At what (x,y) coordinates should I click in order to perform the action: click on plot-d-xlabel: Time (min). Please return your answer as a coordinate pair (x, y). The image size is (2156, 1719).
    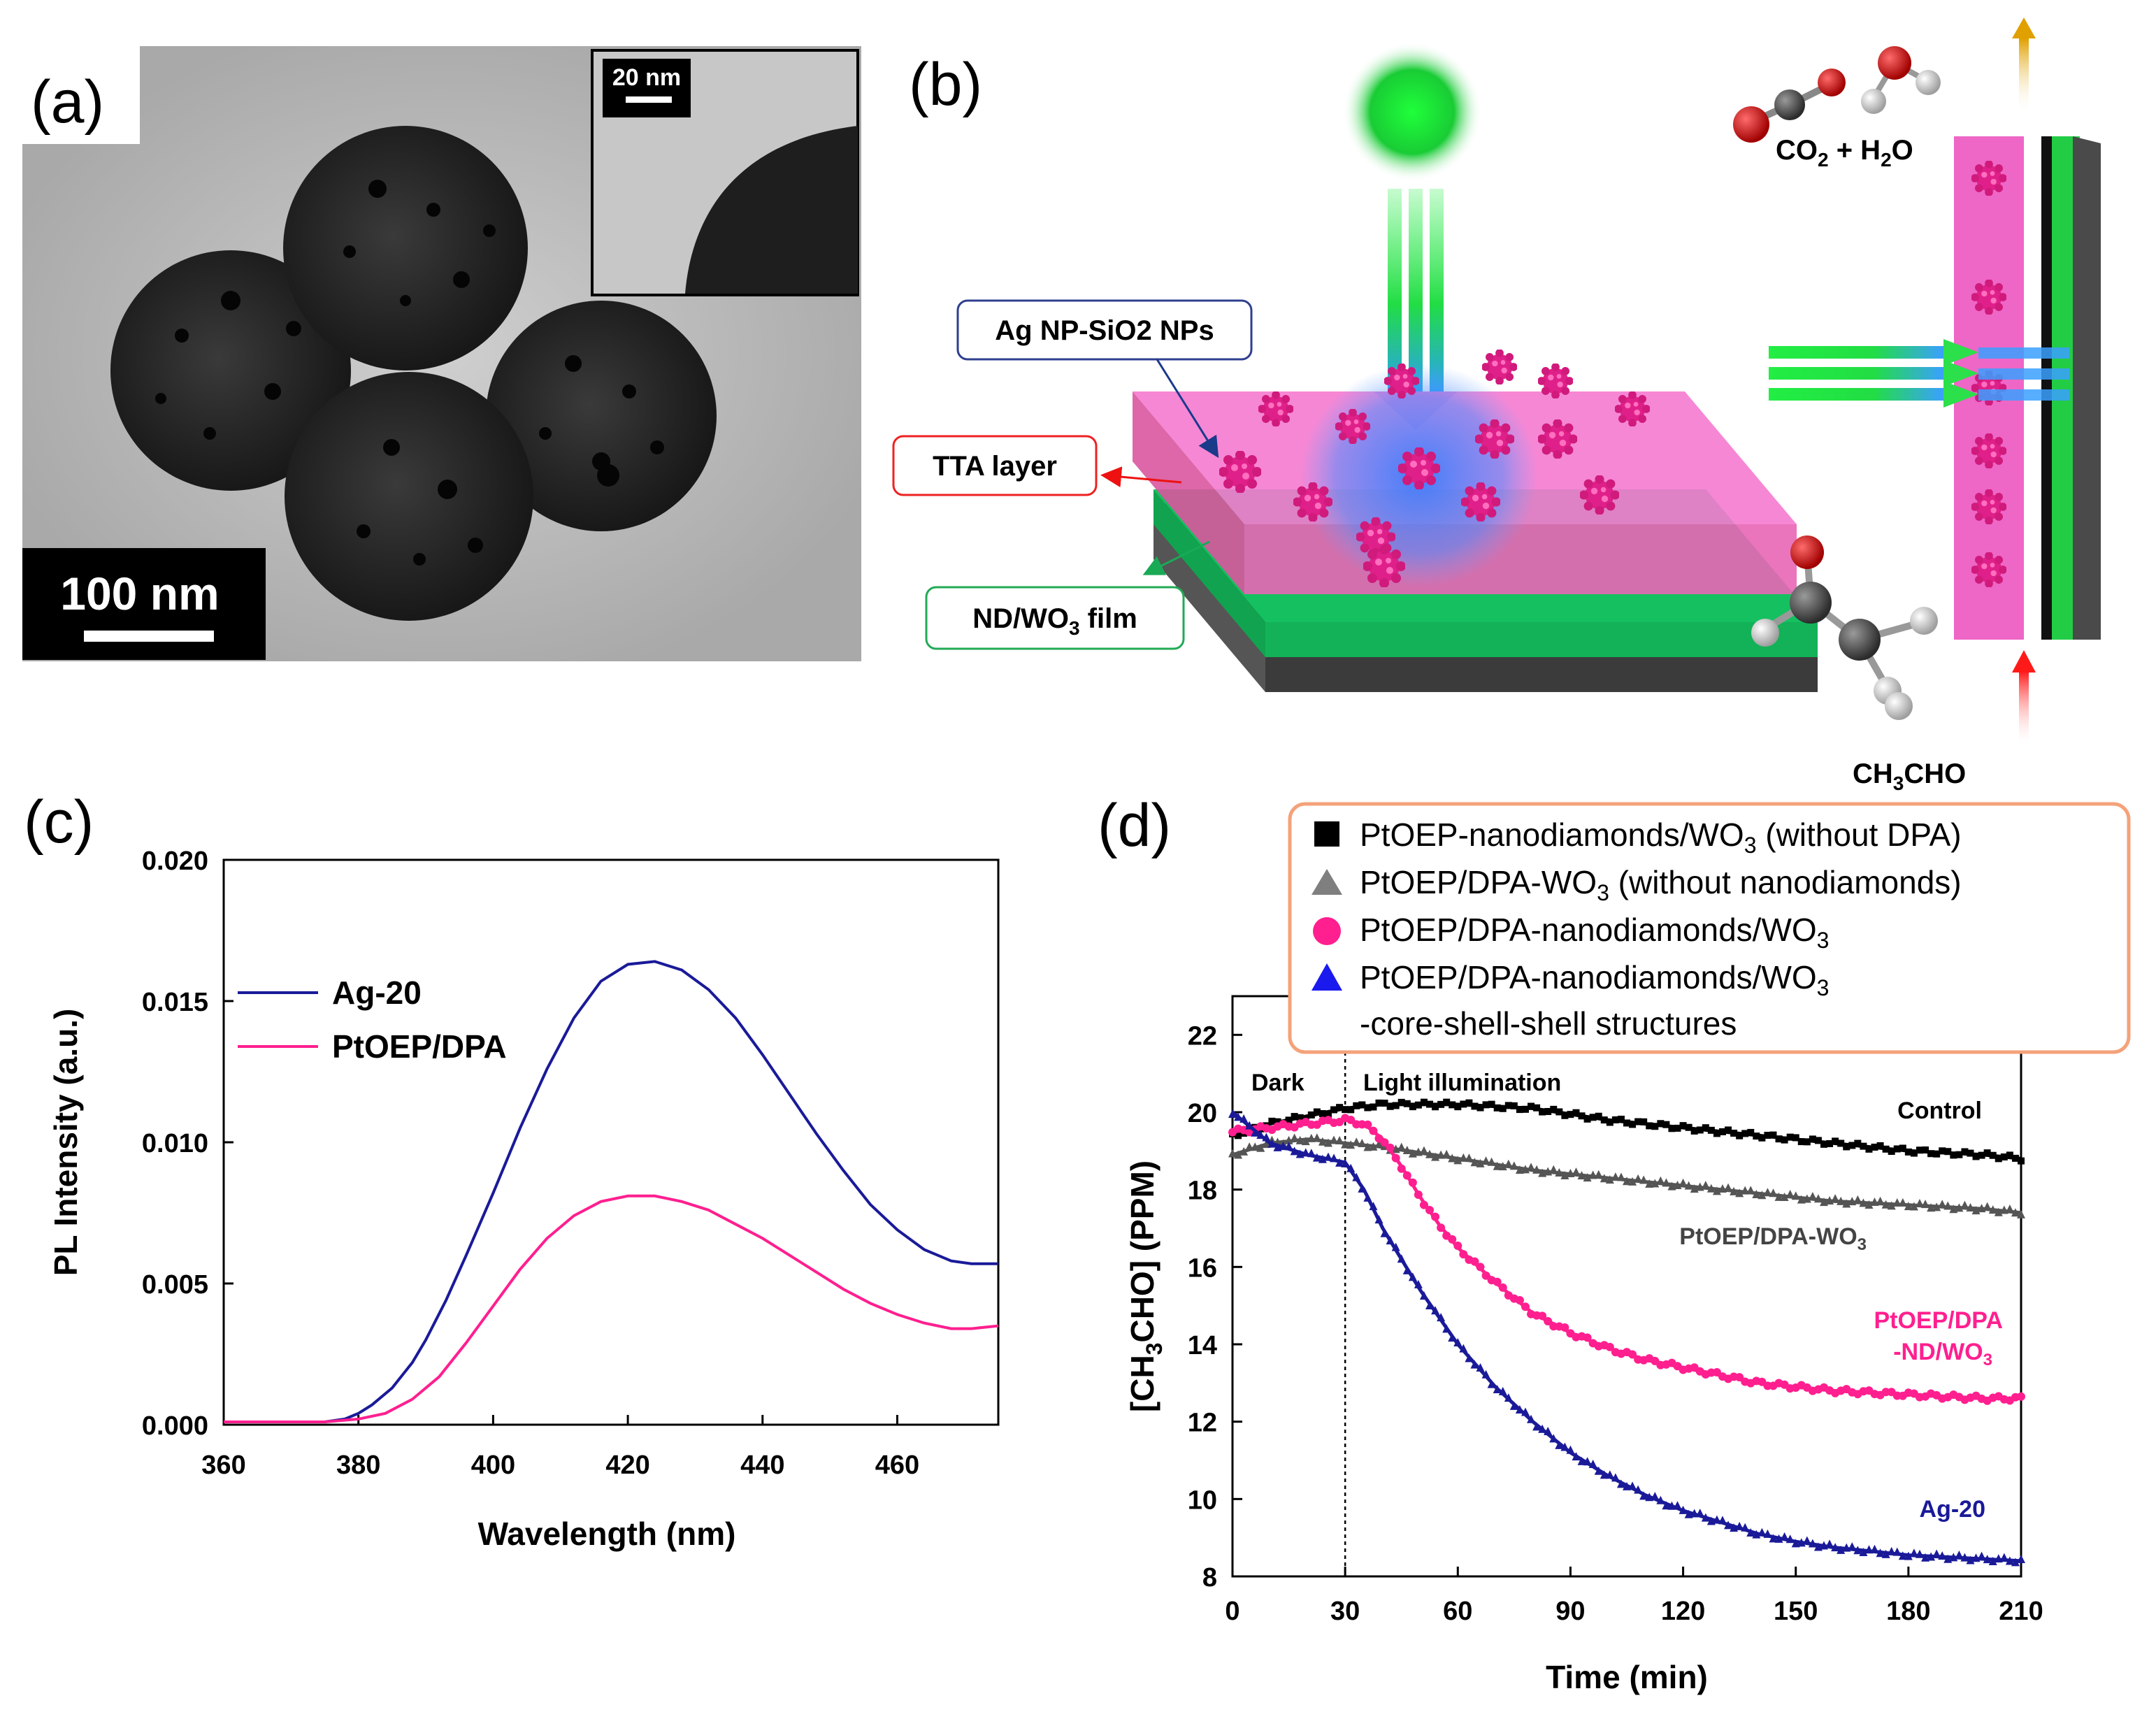
    Looking at the image, I should click on (1627, 1677).